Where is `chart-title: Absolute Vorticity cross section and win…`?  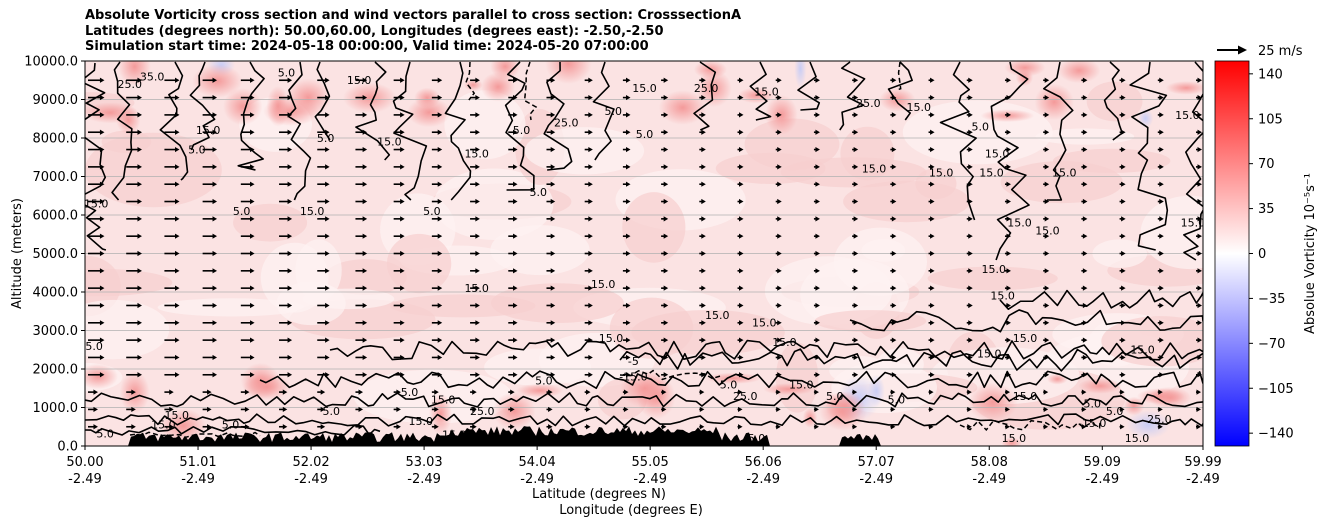
chart-title: Absolute Vorticity cross section and win… is located at coordinates (413, 31).